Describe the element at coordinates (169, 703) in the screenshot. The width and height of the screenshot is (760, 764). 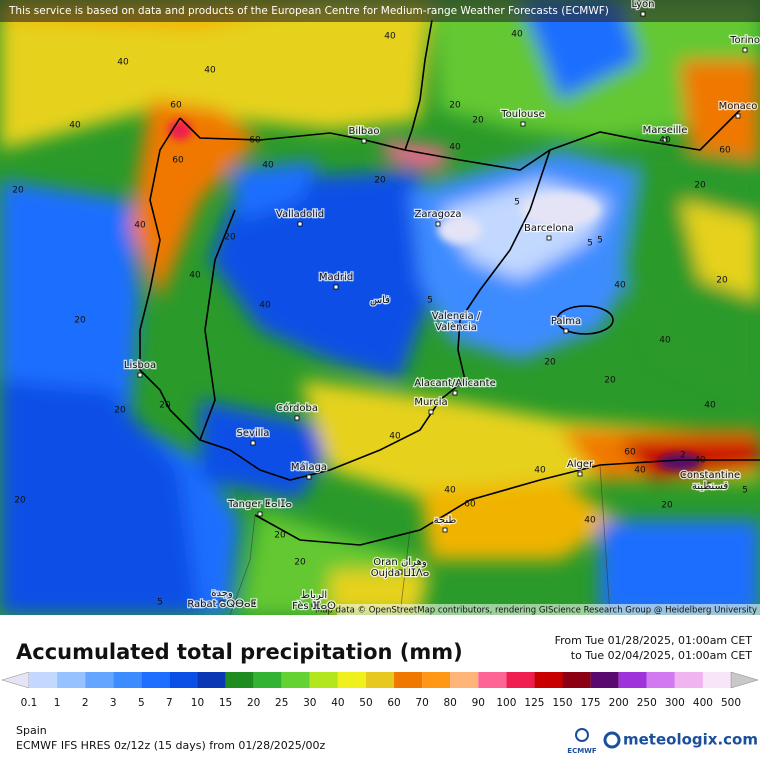
I see `scale-label: 7` at that location.